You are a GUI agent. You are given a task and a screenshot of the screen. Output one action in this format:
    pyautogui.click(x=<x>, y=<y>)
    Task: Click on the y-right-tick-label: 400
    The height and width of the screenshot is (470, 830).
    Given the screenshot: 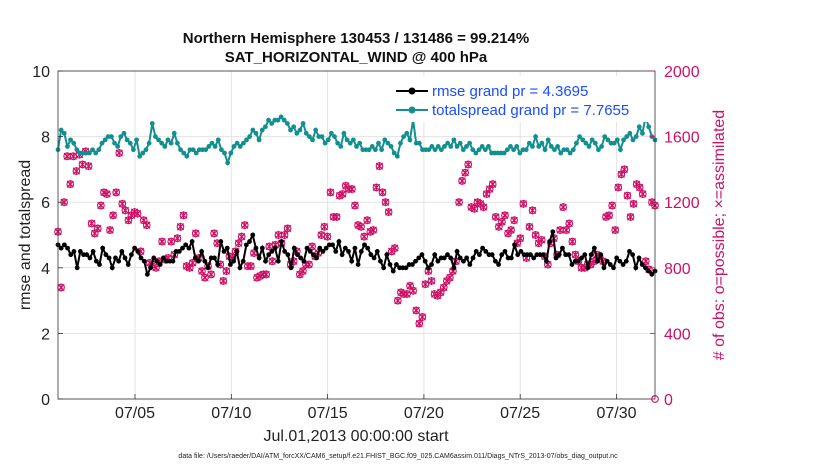 What is the action you would take?
    pyautogui.click(x=677, y=334)
    